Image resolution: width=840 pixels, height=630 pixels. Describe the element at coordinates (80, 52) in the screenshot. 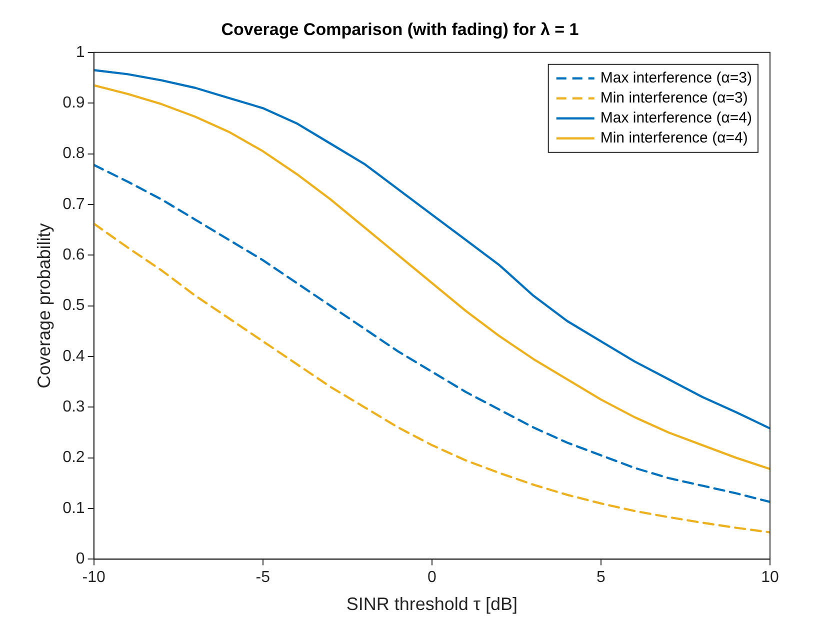

I see `y-tick-label: 1` at that location.